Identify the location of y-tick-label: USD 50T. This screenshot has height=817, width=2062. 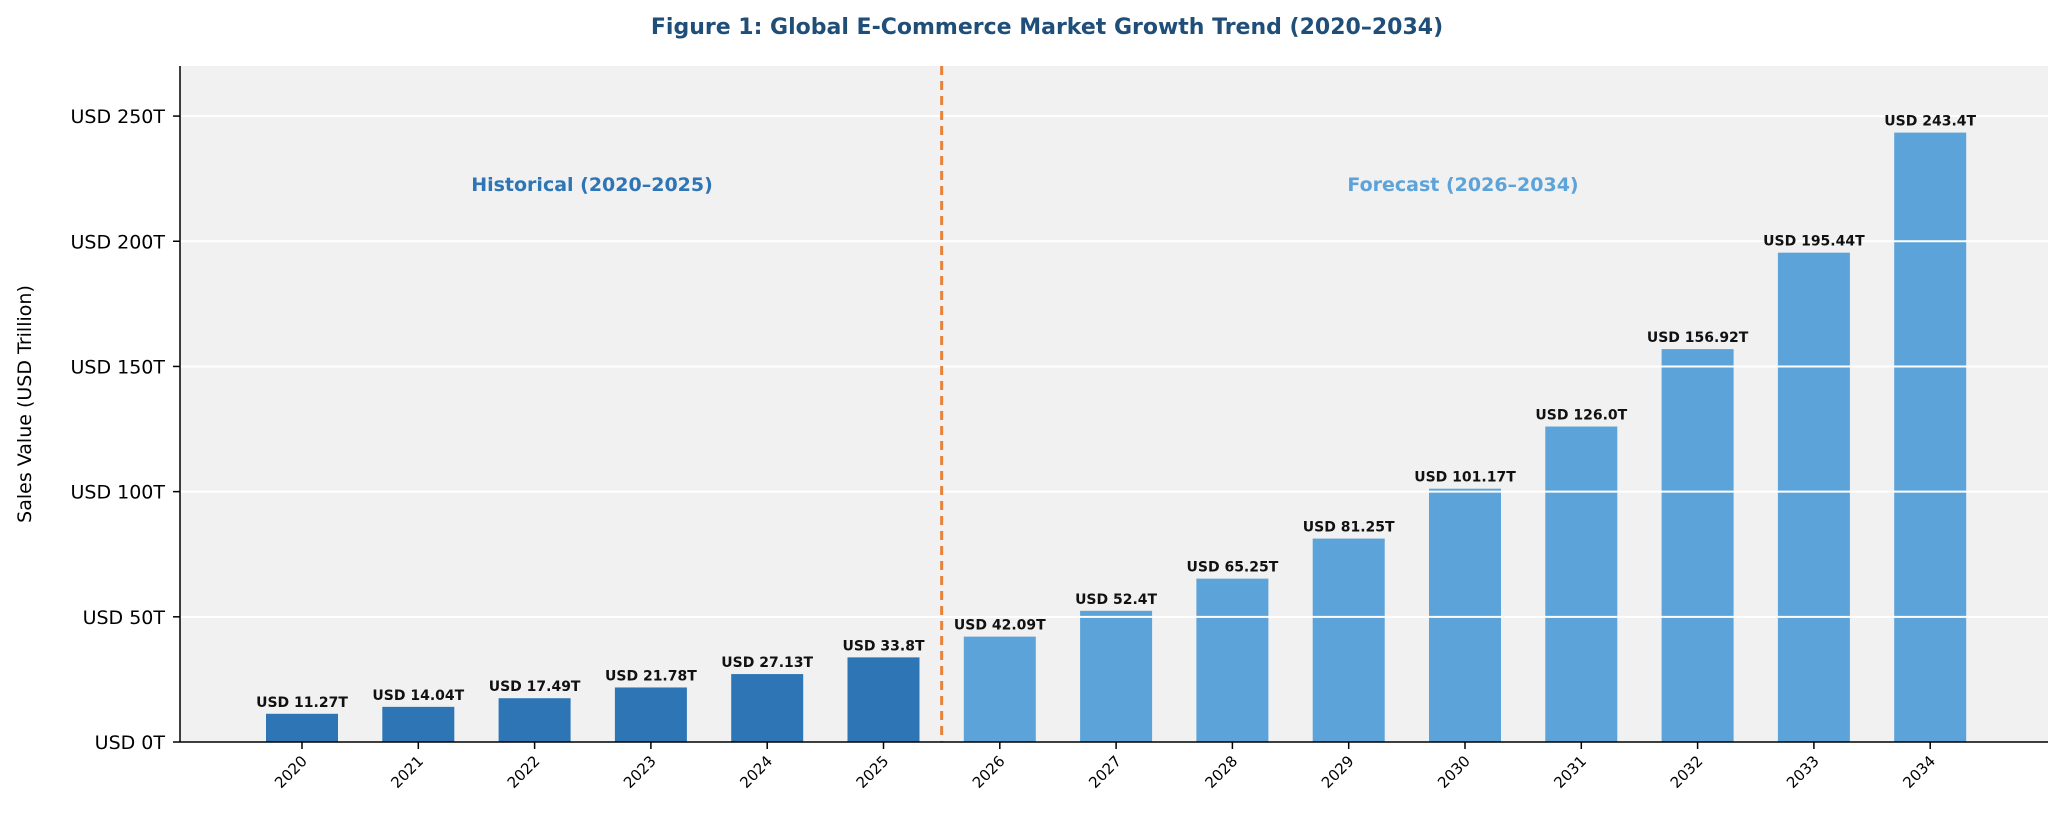
(124, 618).